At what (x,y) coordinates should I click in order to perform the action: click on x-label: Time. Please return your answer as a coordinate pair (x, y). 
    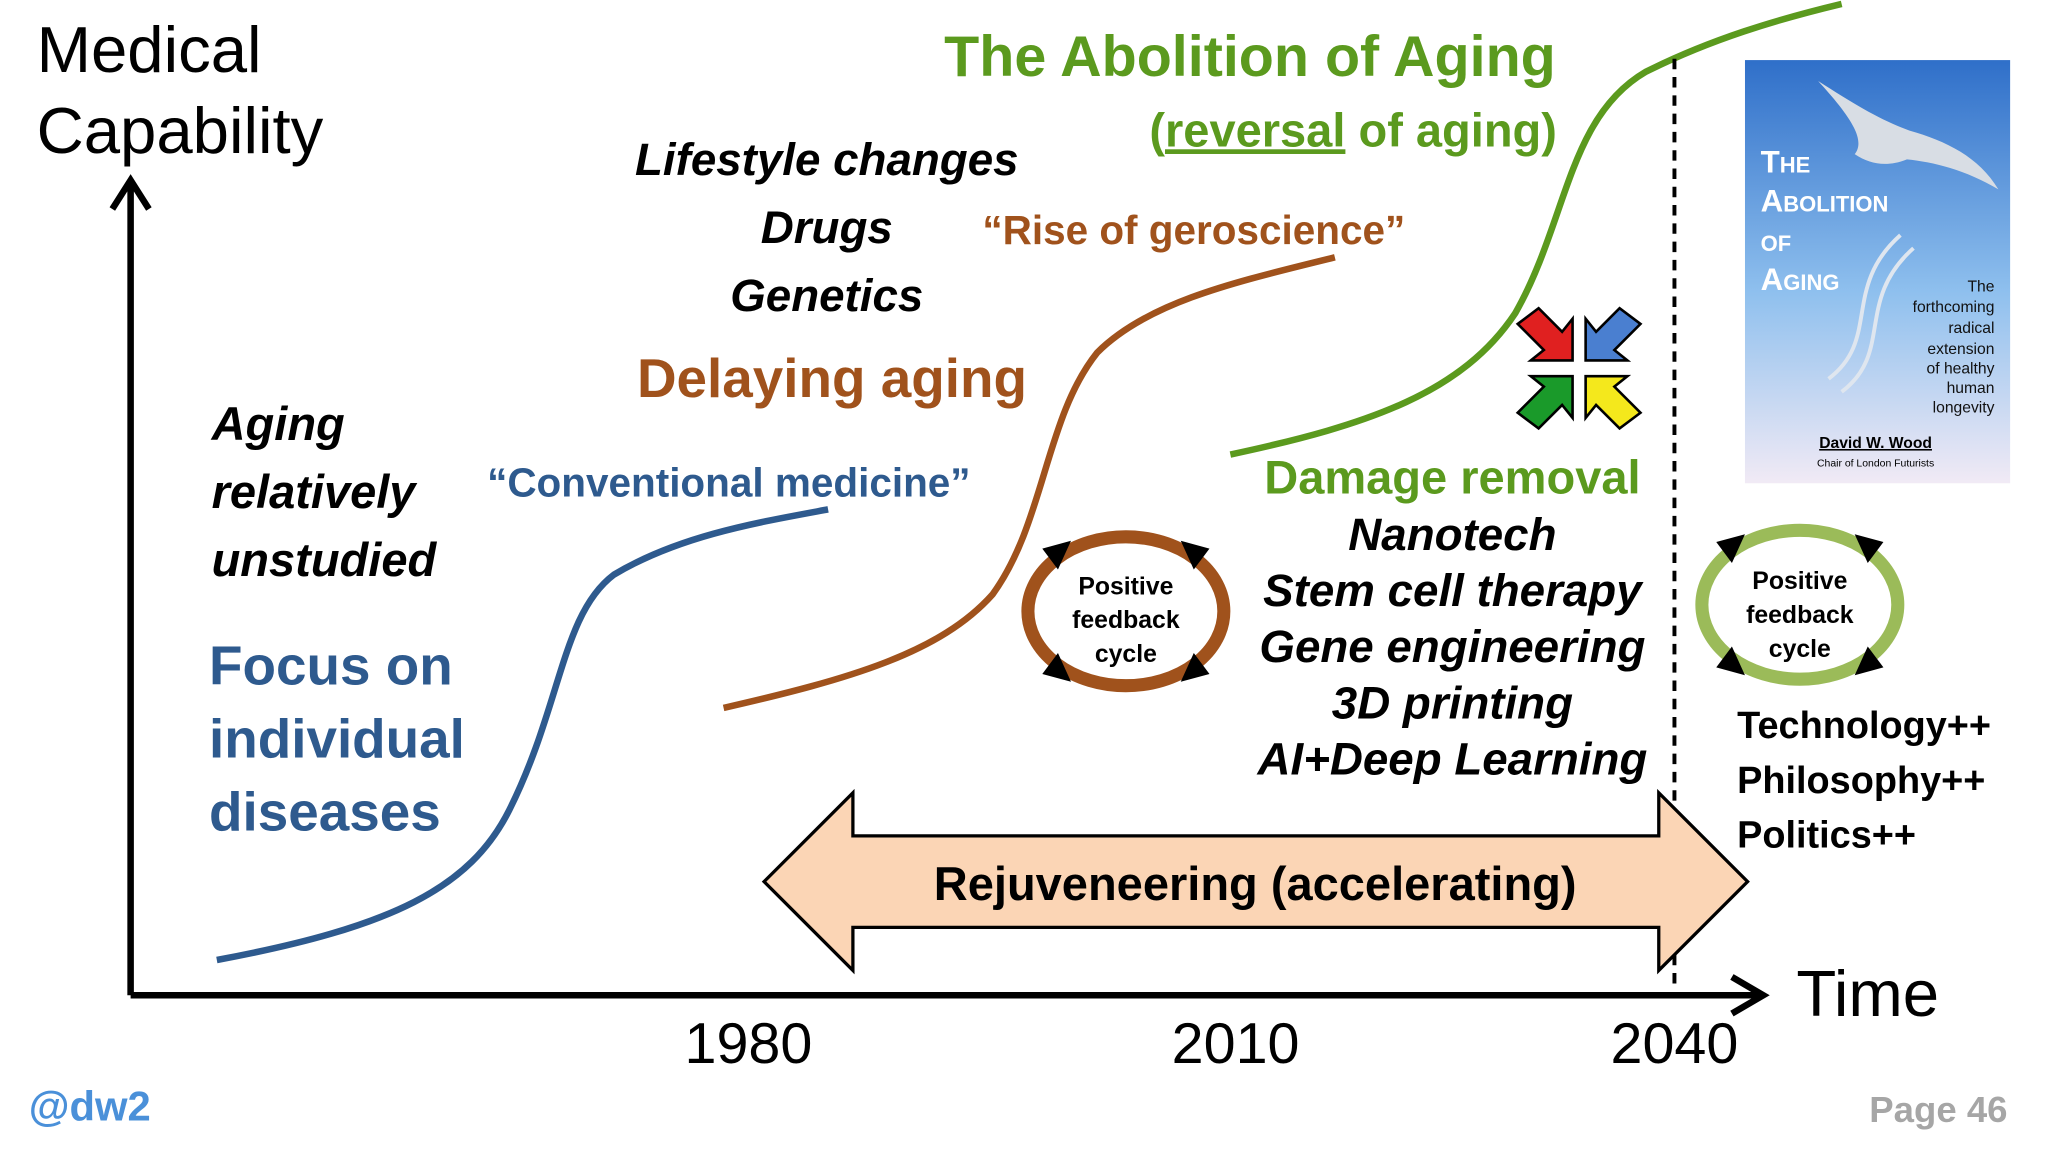
    Looking at the image, I should click on (1867, 993).